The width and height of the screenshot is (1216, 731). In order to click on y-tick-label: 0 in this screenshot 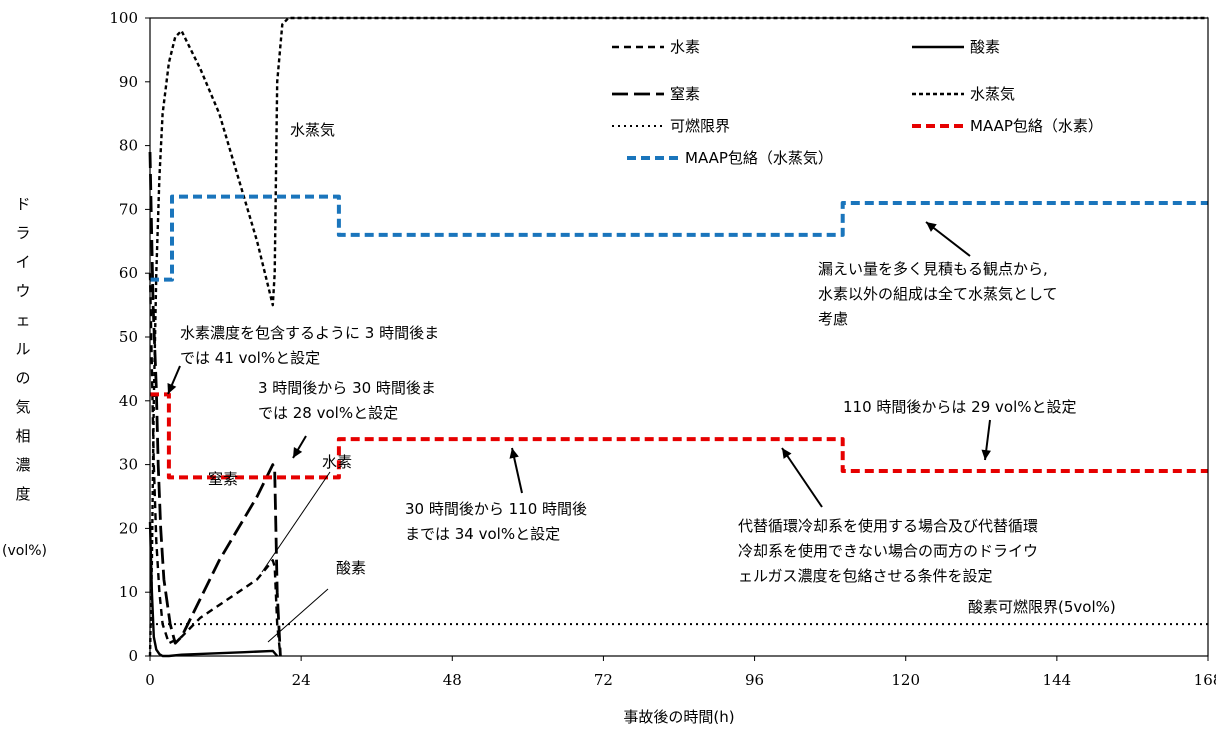, I will do `click(133, 656)`.